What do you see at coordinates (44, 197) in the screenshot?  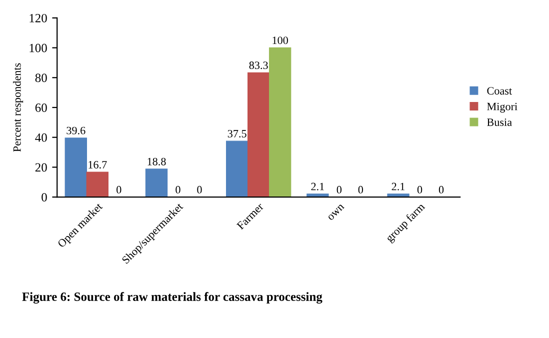 I see `y-tick-label: 0` at bounding box center [44, 197].